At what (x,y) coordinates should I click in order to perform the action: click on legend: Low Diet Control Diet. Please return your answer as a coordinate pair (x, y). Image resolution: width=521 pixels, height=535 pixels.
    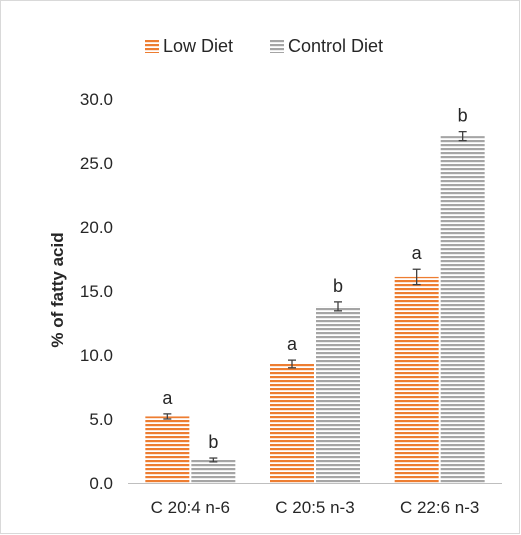
    Looking at the image, I should click on (264, 46).